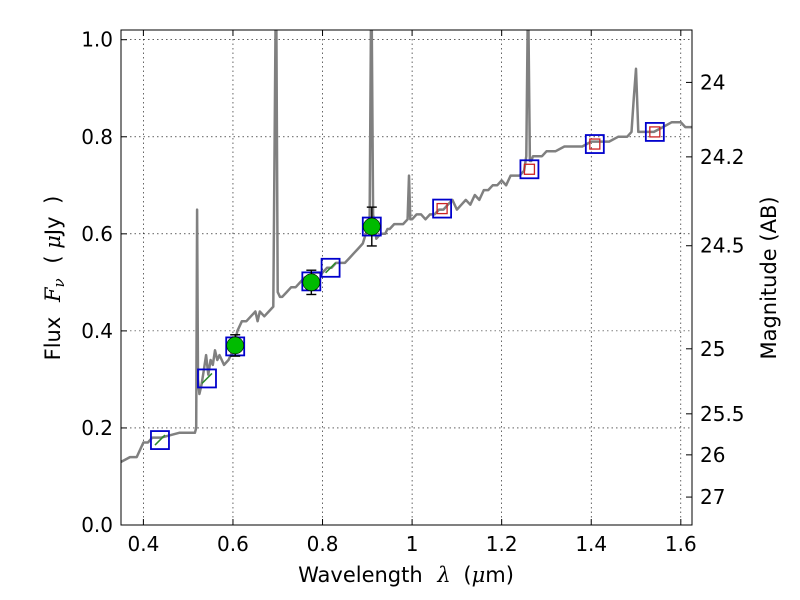  Describe the element at coordinates (53, 259) in the screenshot. I see `y-axis-label-open: (` at that location.